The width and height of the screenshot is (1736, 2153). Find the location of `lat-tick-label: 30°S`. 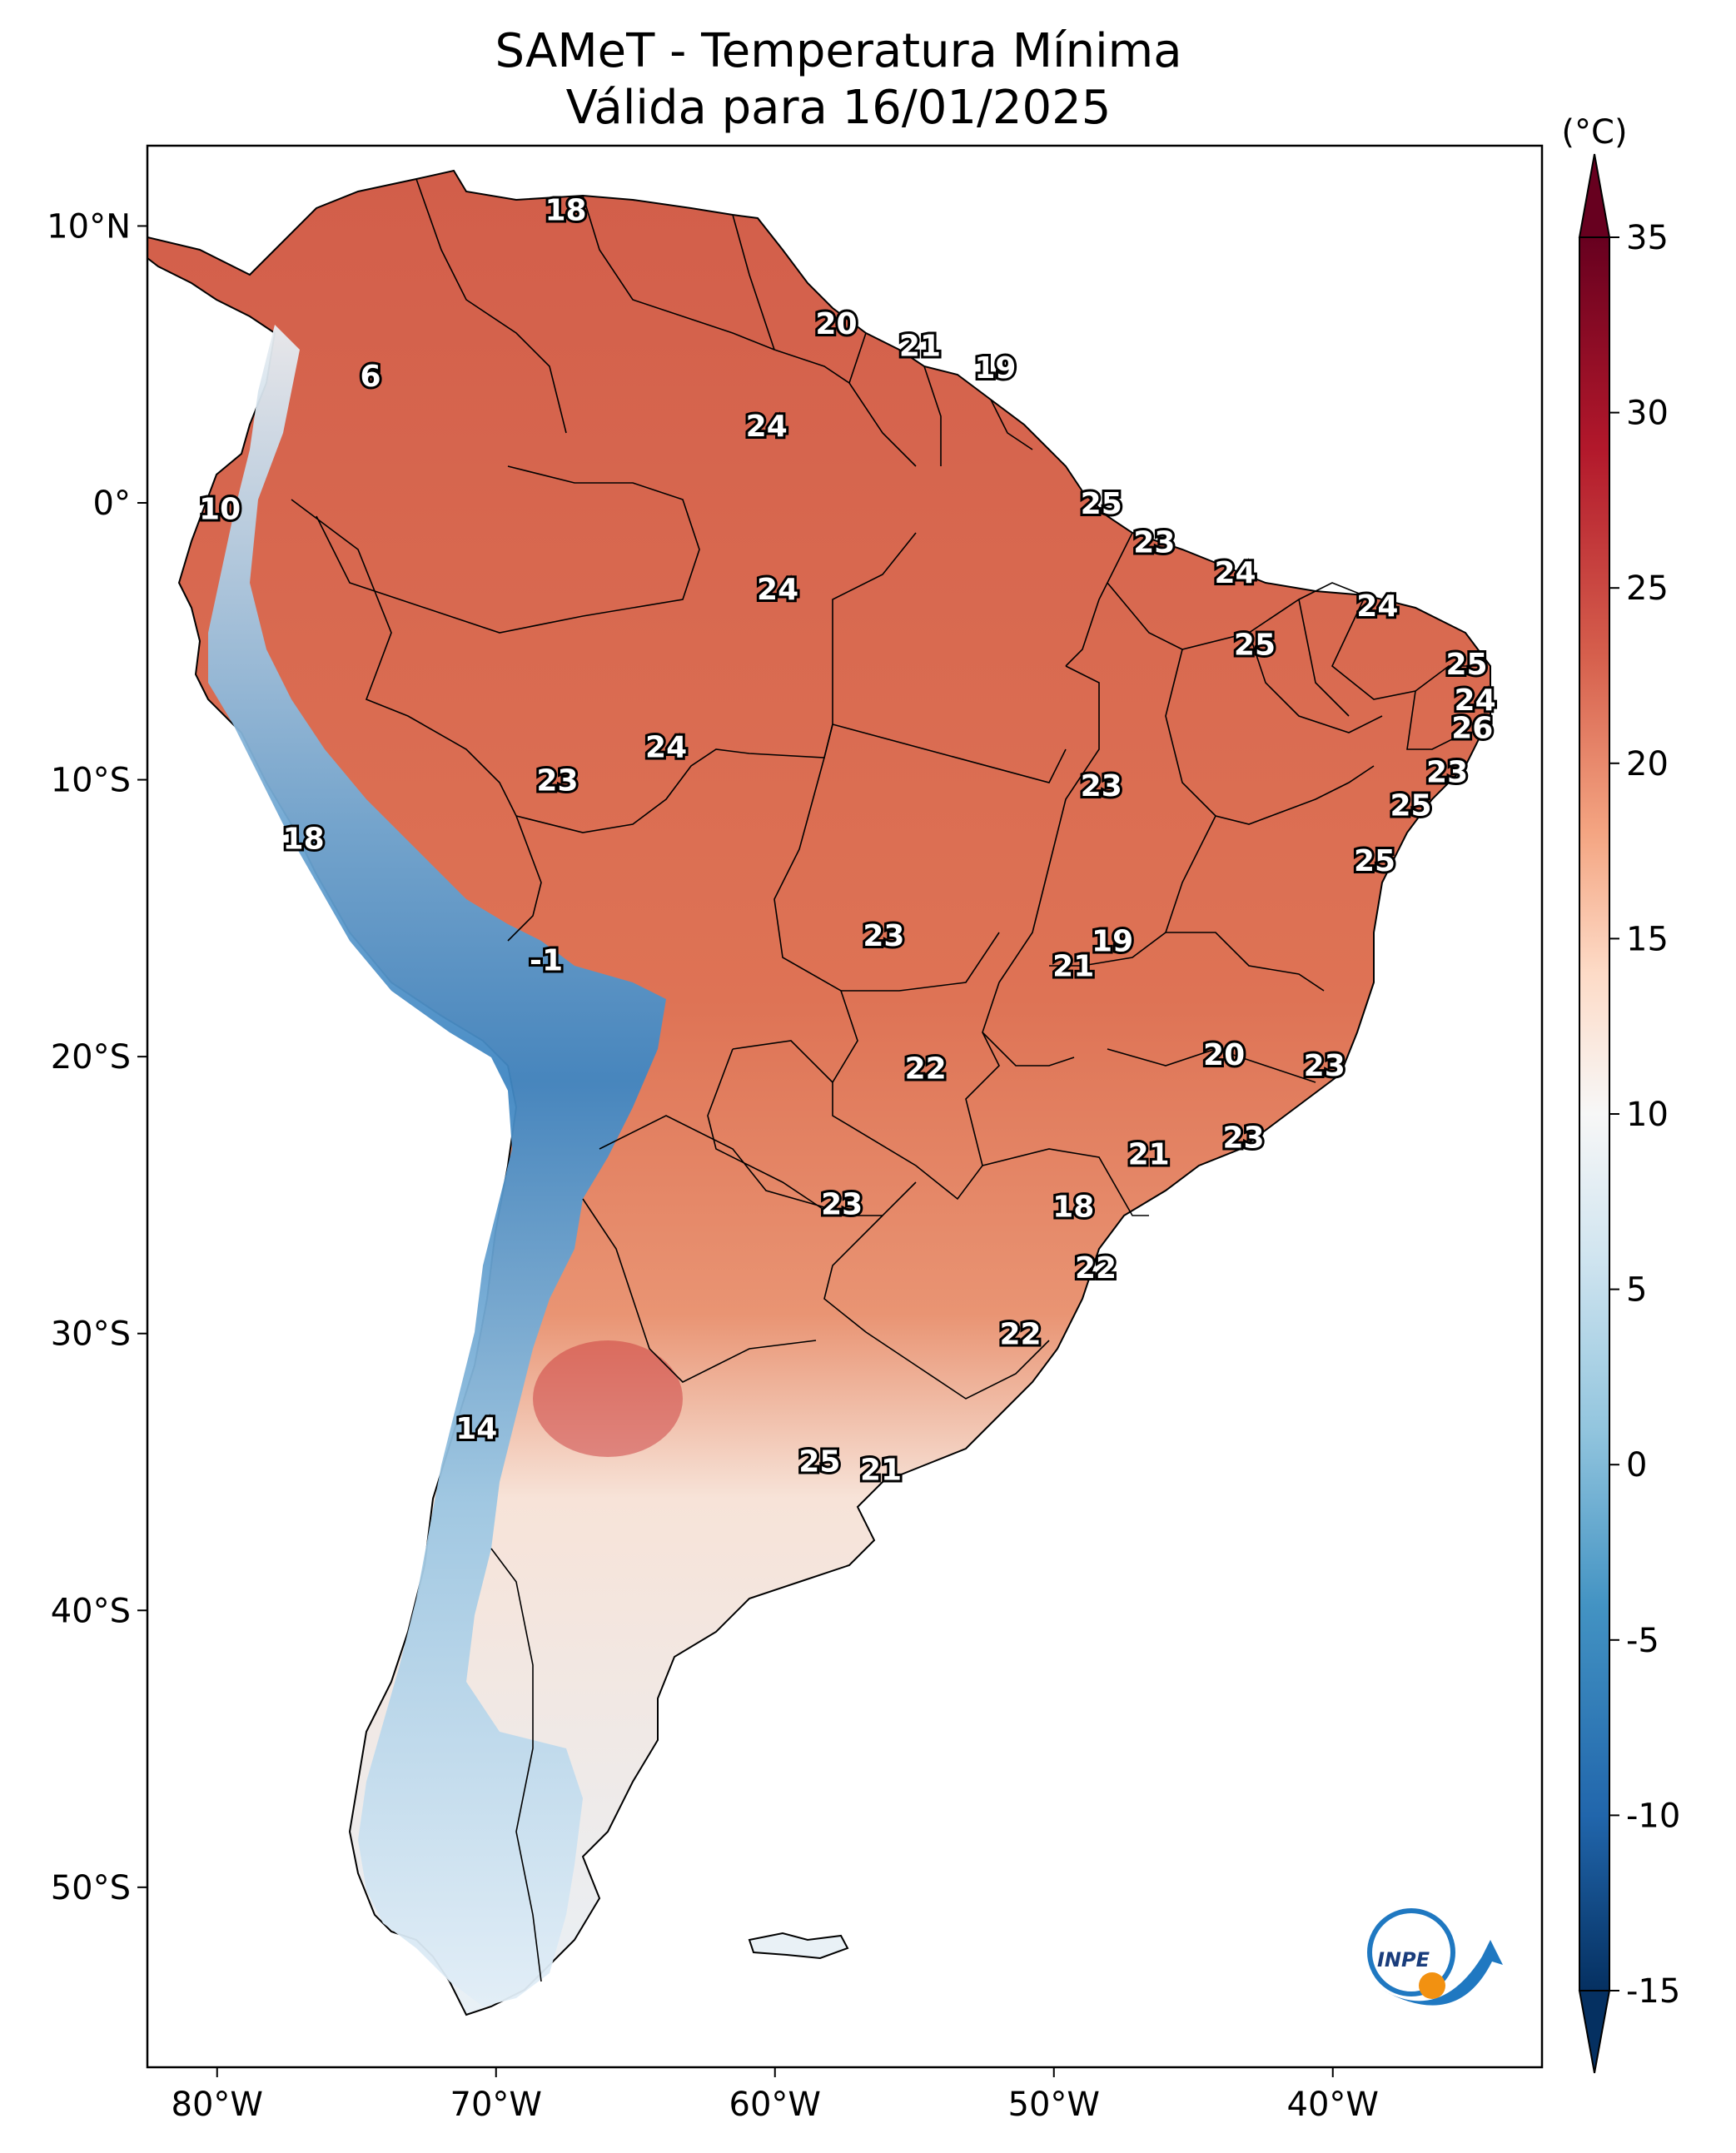

lat-tick-label: 30°S is located at coordinates (91, 1334).